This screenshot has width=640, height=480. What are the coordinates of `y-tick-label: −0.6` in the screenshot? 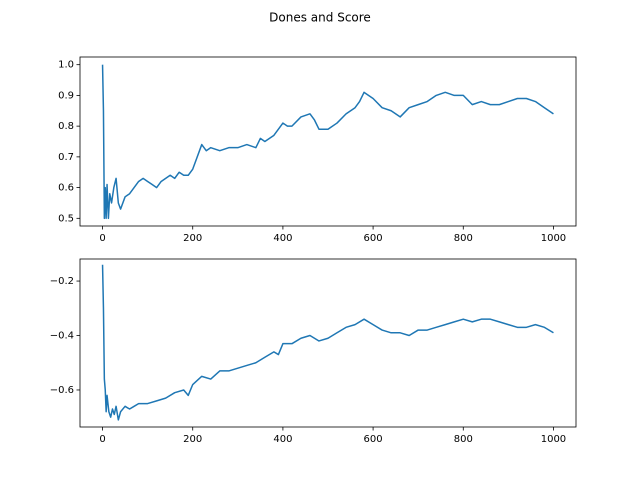 It's located at (62, 390).